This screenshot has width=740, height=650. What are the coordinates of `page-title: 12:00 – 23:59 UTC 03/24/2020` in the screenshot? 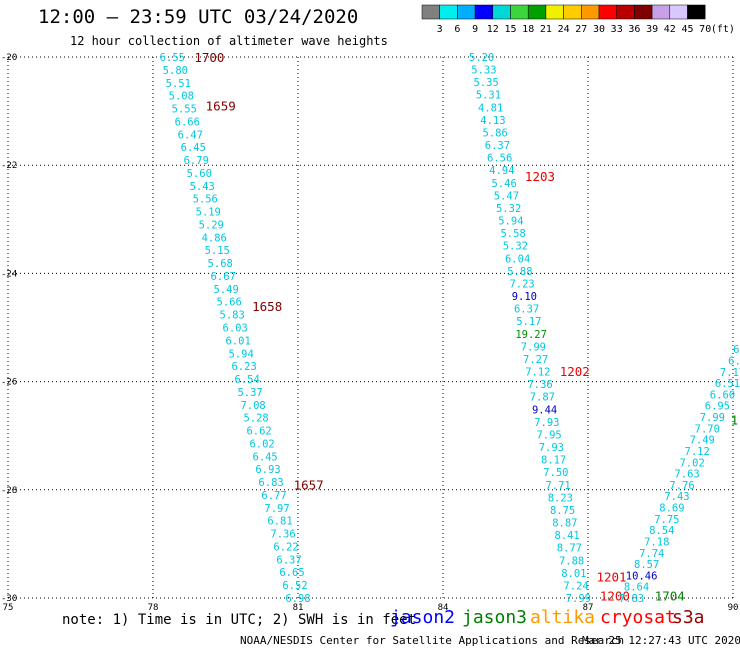 It's located at (198, 17).